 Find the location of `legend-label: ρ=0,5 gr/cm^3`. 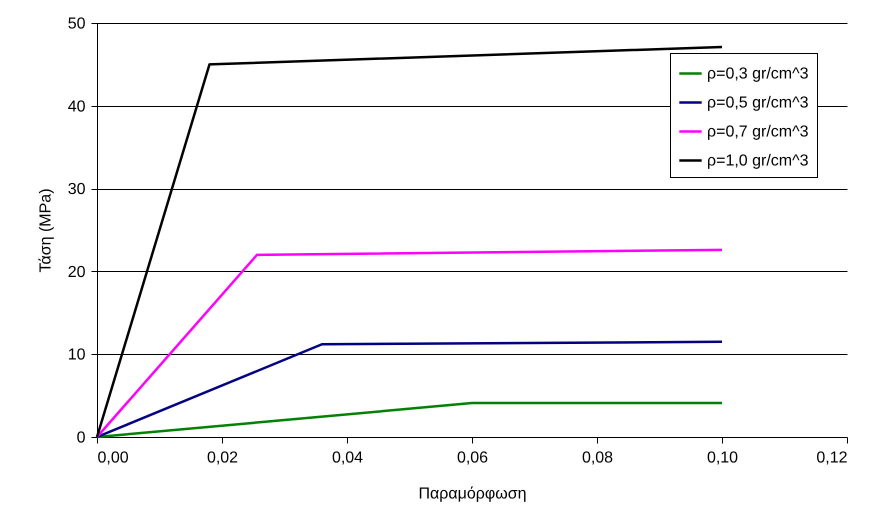

legend-label: ρ=0,5 gr/cm^3 is located at coordinates (758, 103).